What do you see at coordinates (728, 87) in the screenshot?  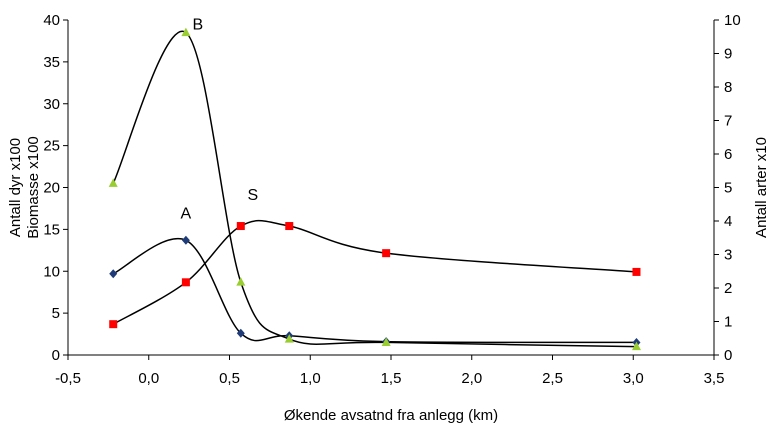 I see `y-right-tick-label: 8` at bounding box center [728, 87].